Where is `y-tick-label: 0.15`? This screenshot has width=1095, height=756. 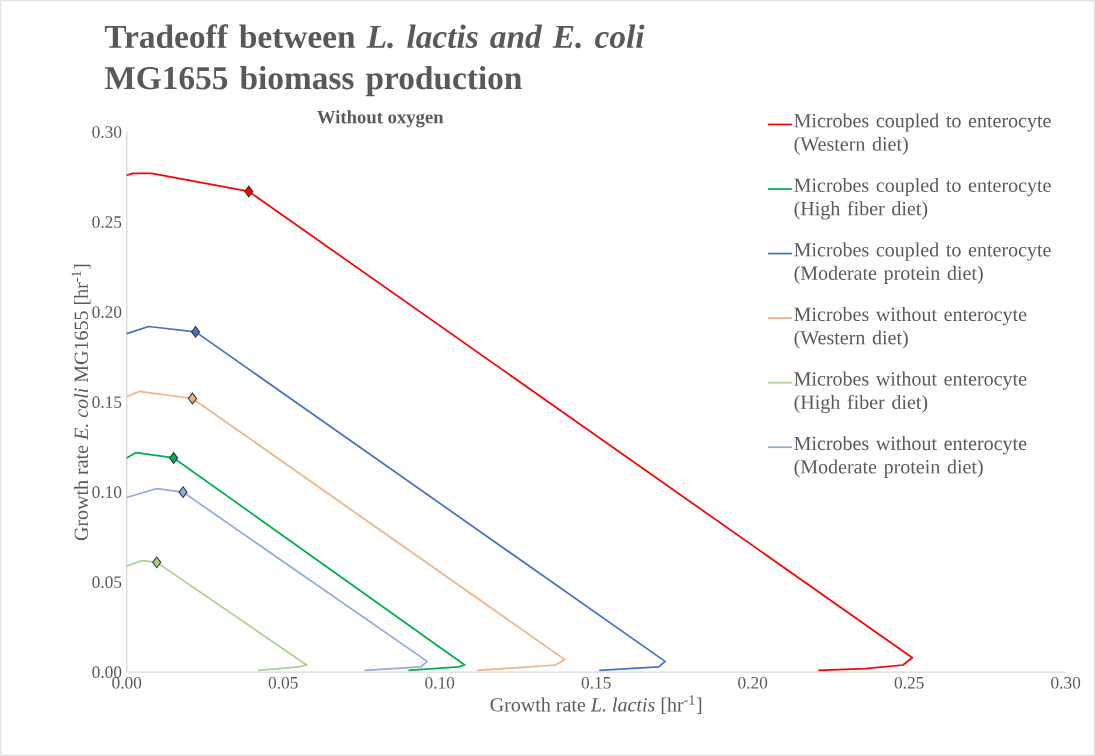
y-tick-label: 0.15 is located at coordinates (107, 402).